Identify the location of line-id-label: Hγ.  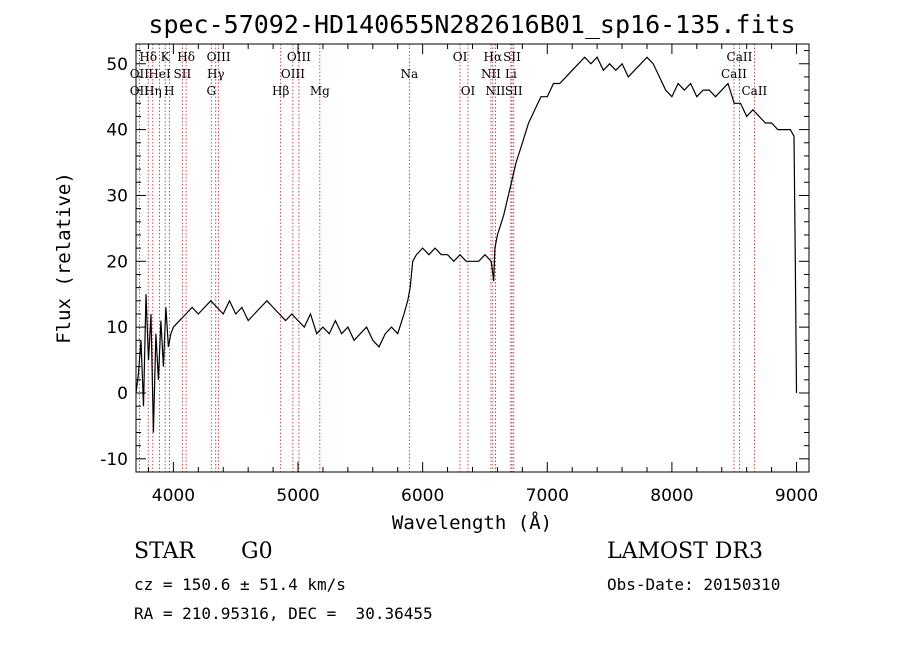
(216, 74).